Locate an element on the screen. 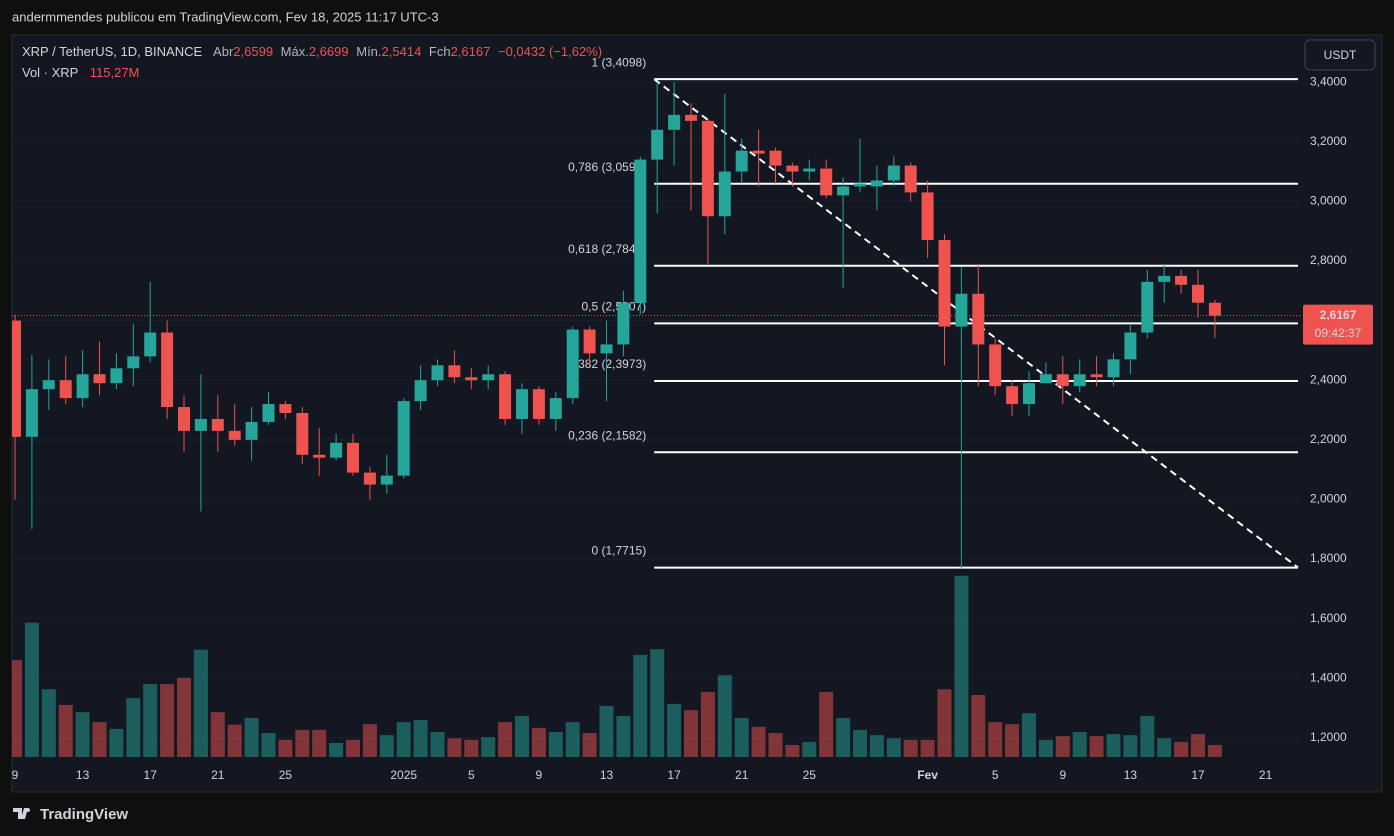 The image size is (1394, 836). volume-value: 115,27M is located at coordinates (115, 72).